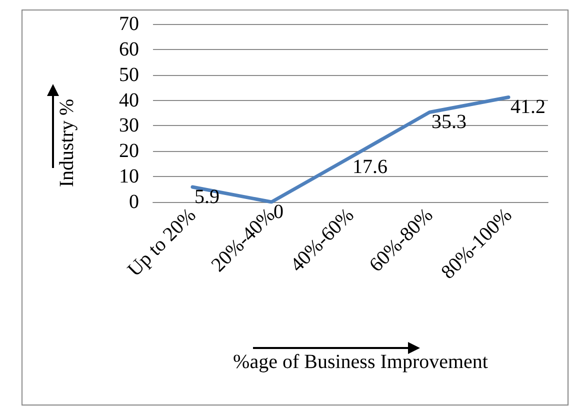 This screenshot has height=406, width=569. I want to click on data-label: 41.2, so click(528, 107).